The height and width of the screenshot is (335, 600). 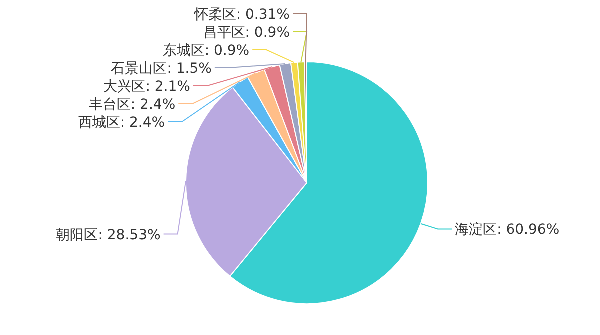 I want to click on data-label: : 2.1%, so click(x=168, y=87).